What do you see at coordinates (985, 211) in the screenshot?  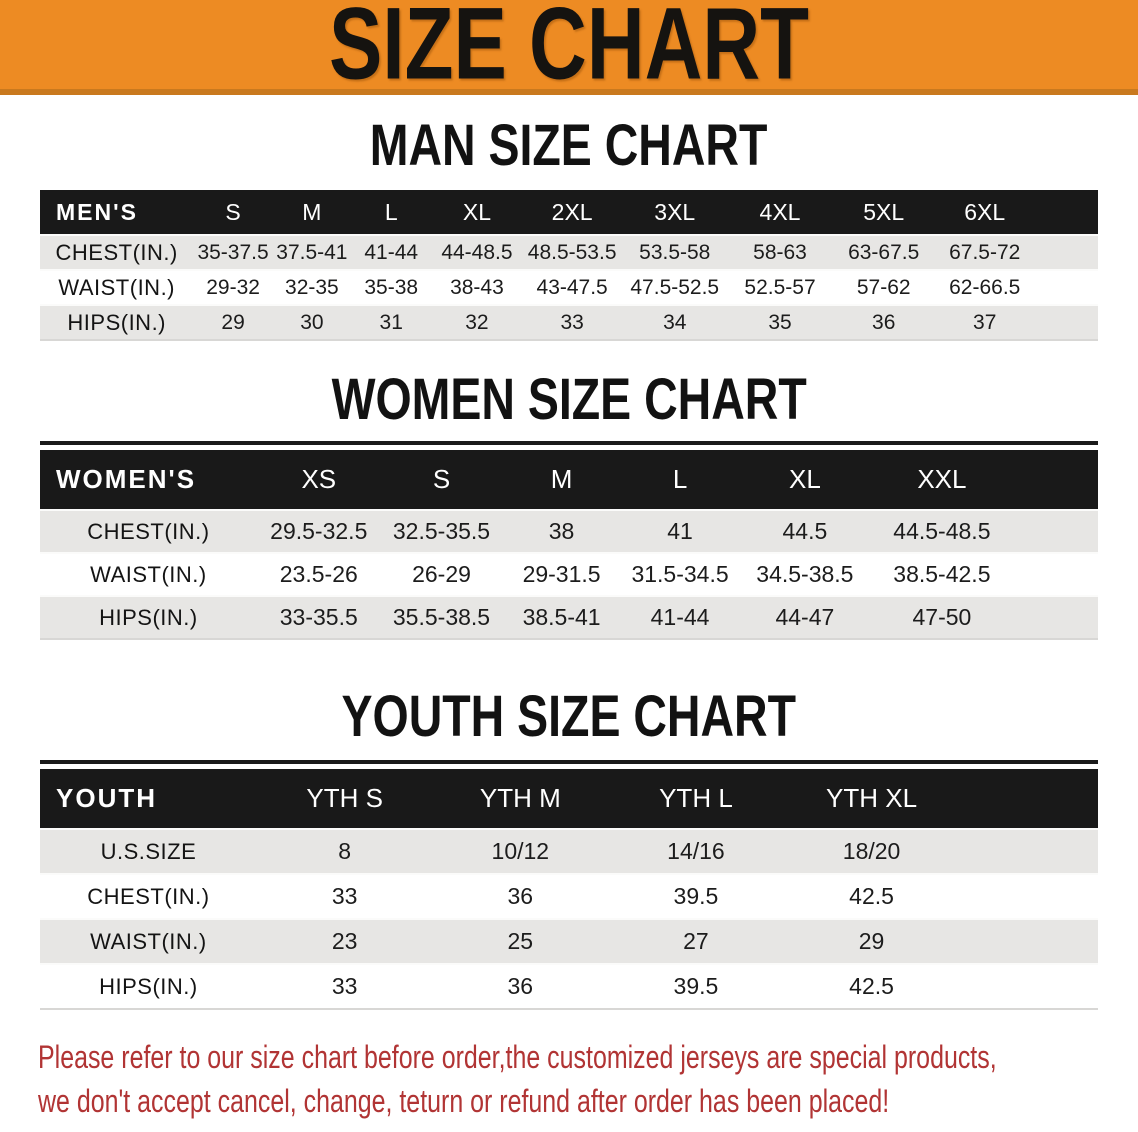 I see `column-header: 6XL` at bounding box center [985, 211].